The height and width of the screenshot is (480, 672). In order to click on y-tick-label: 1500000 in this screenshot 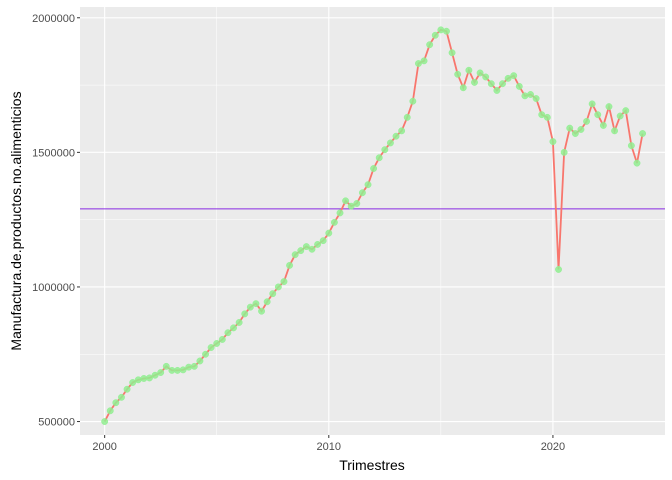, I will do `click(53, 153)`.